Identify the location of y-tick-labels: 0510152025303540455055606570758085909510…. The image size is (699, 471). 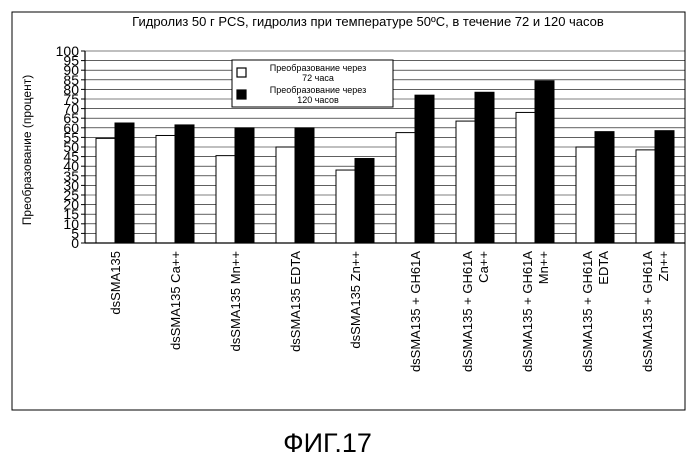
(68, 147).